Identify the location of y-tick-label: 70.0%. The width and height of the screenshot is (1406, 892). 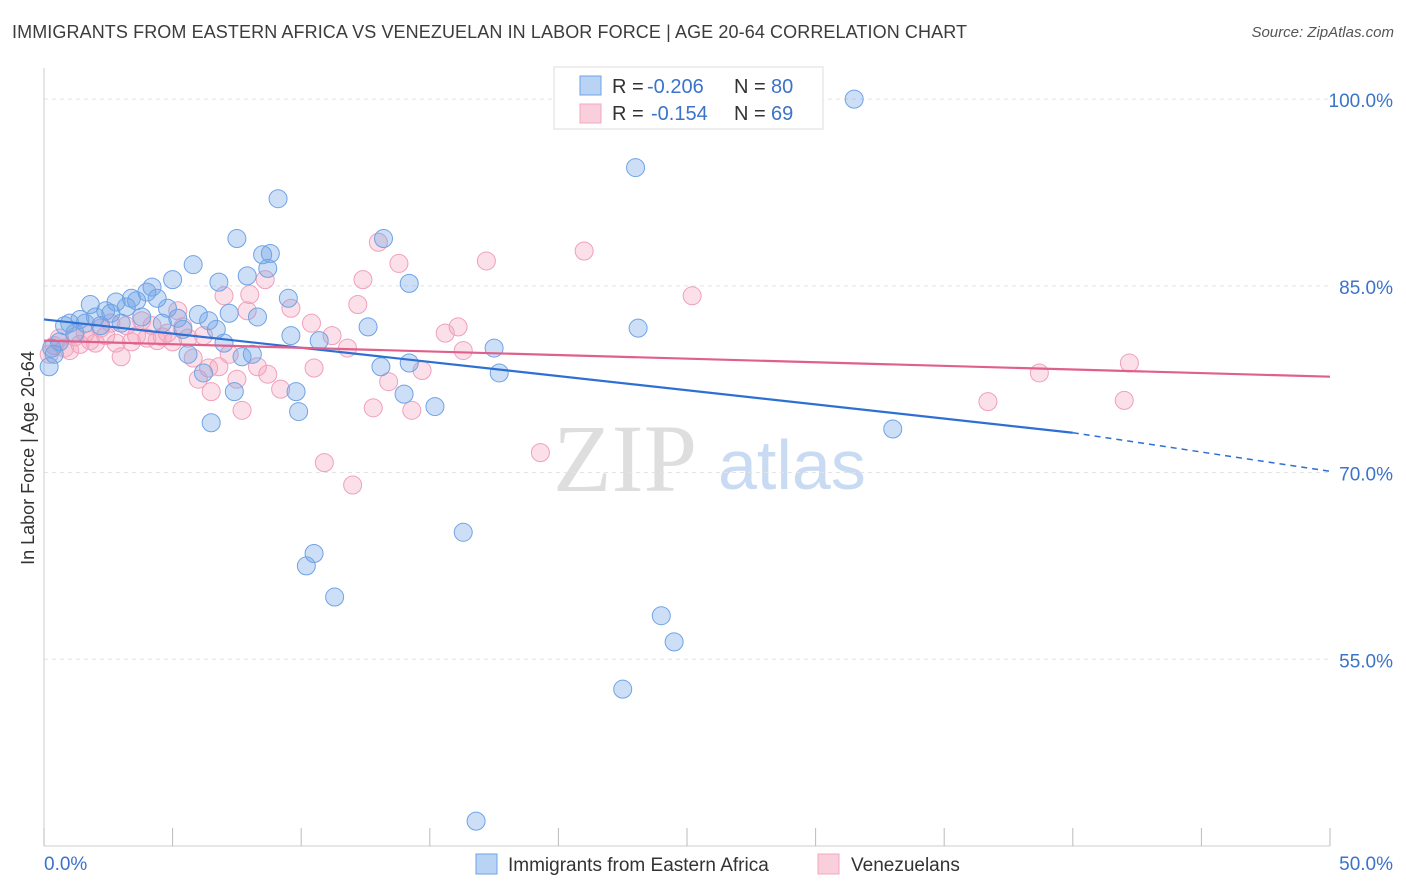
(1366, 475).